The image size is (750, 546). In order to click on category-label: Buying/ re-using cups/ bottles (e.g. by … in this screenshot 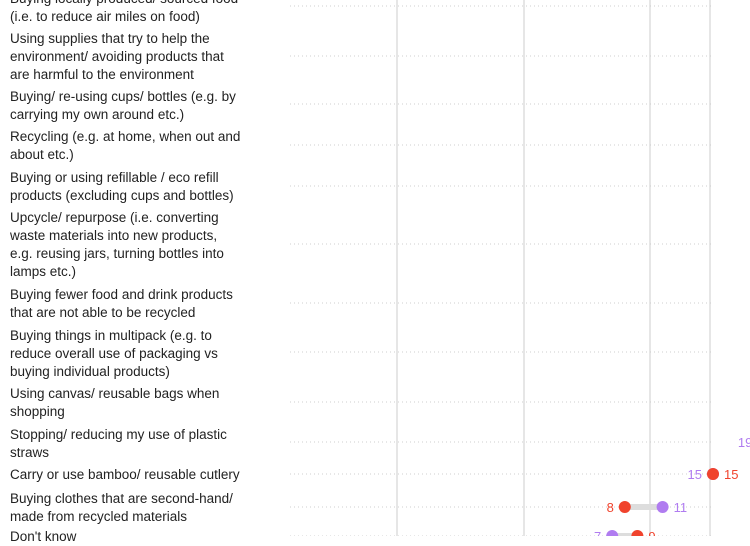, I will do `click(123, 105)`.